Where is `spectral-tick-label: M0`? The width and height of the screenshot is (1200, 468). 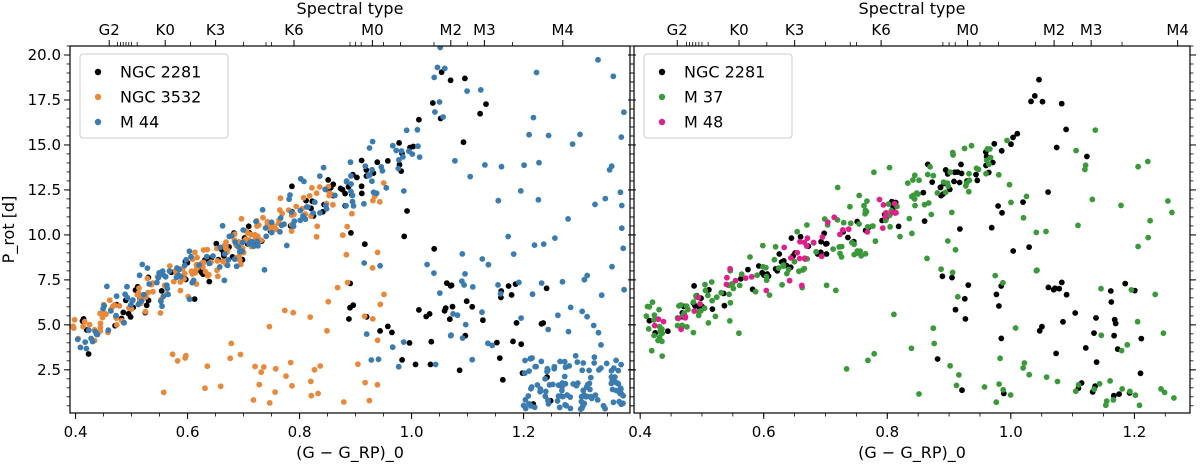
spectral-tick-label: M0 is located at coordinates (372, 30).